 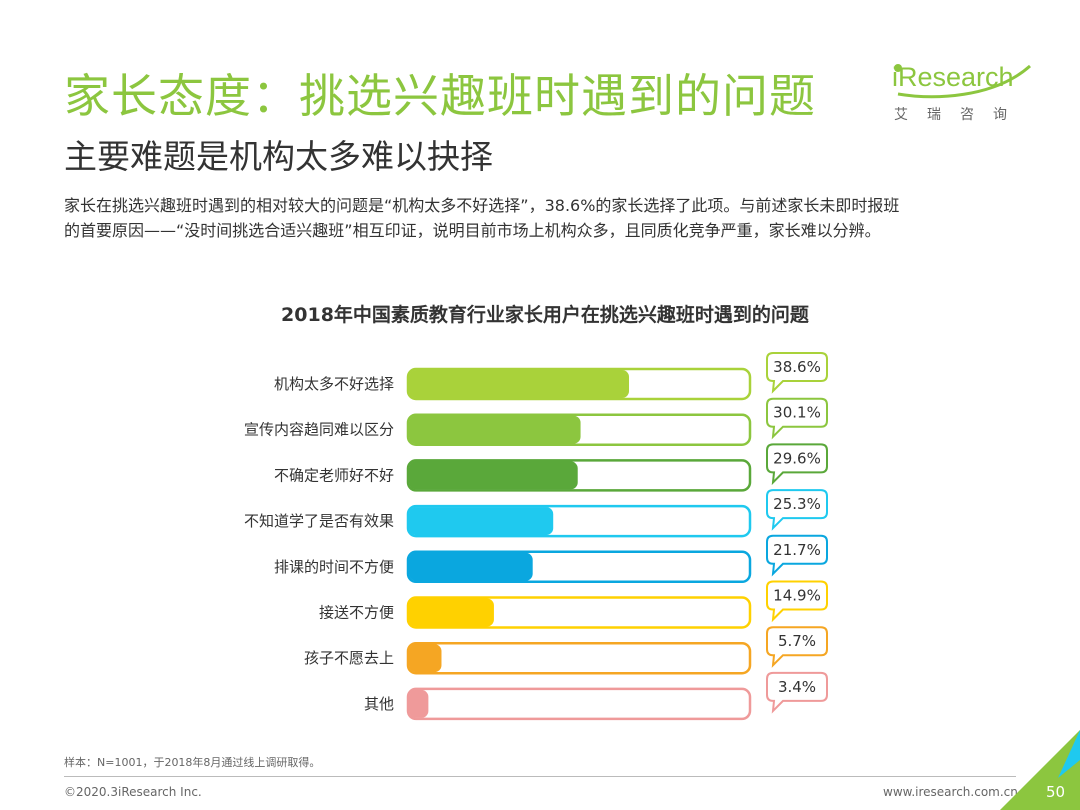 I want to click on iresearch-logo: iResearch 艾瑞咨询, so click(x=967, y=93).